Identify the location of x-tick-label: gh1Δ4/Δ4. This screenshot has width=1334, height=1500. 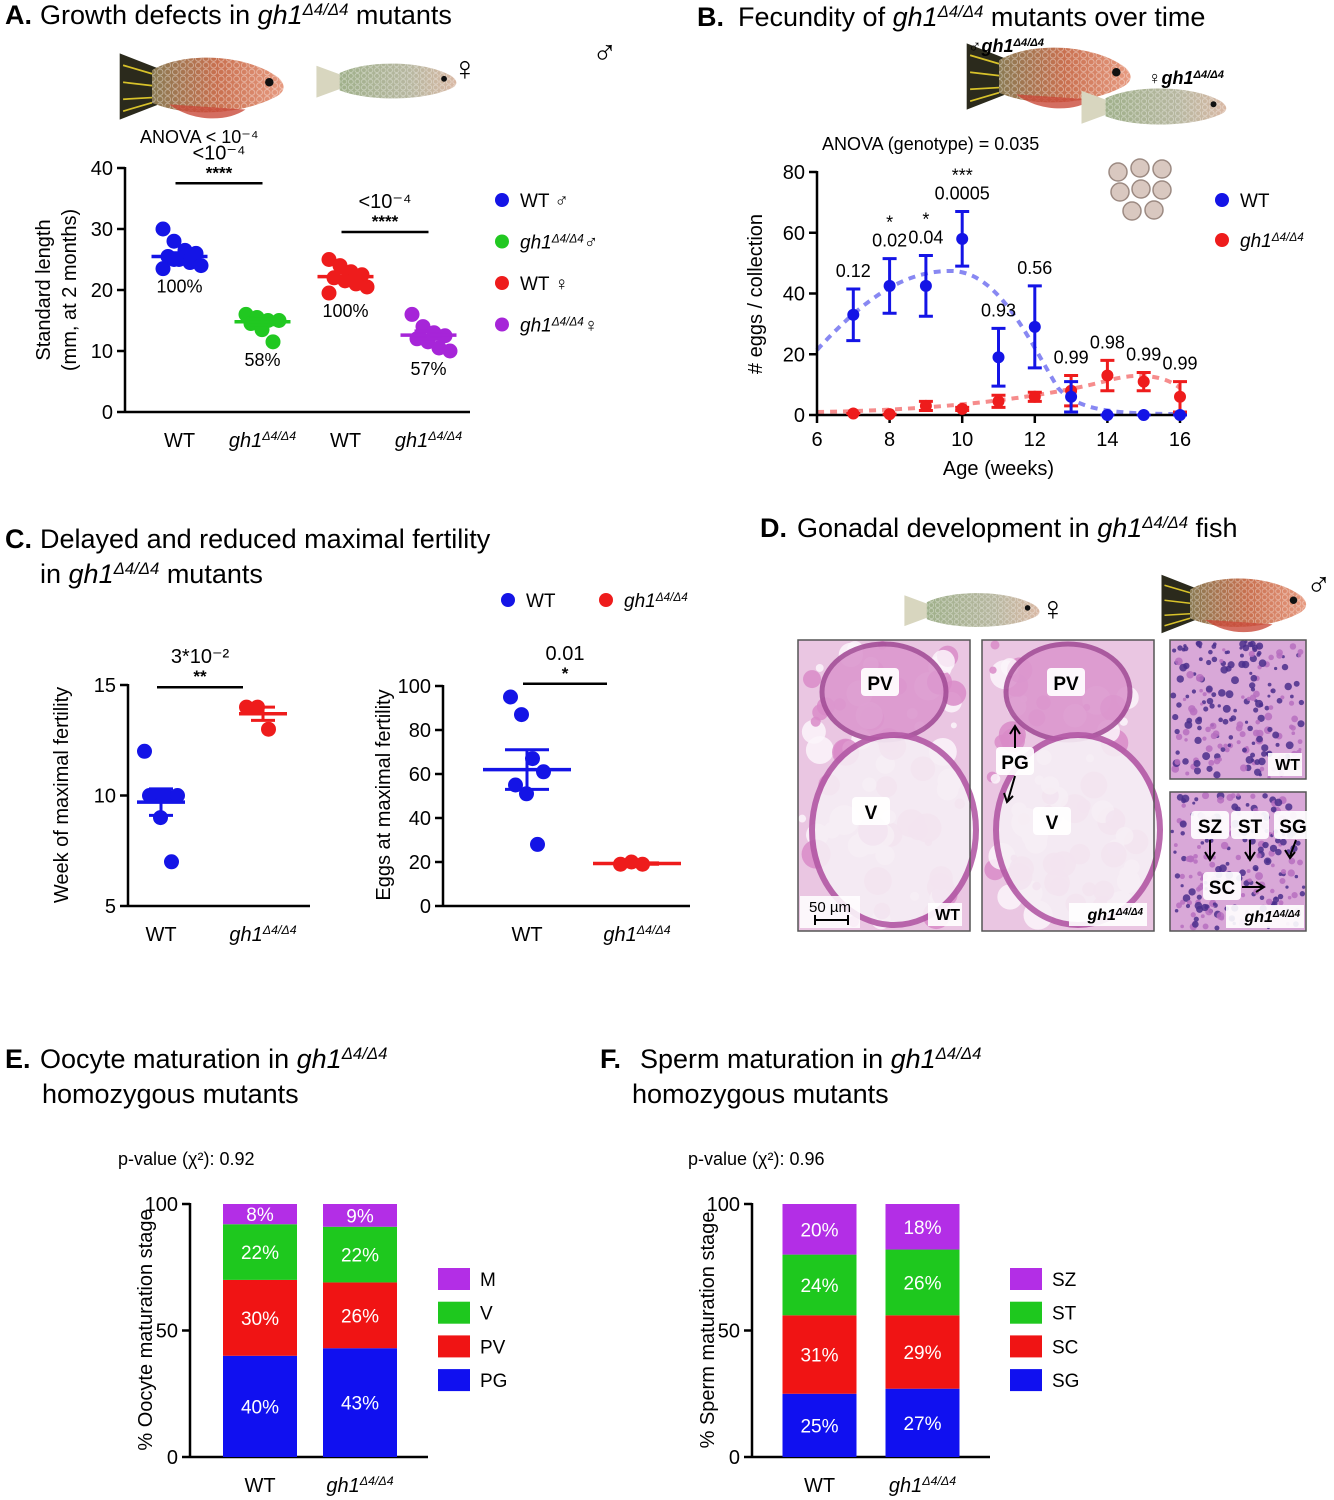
(359, 1485).